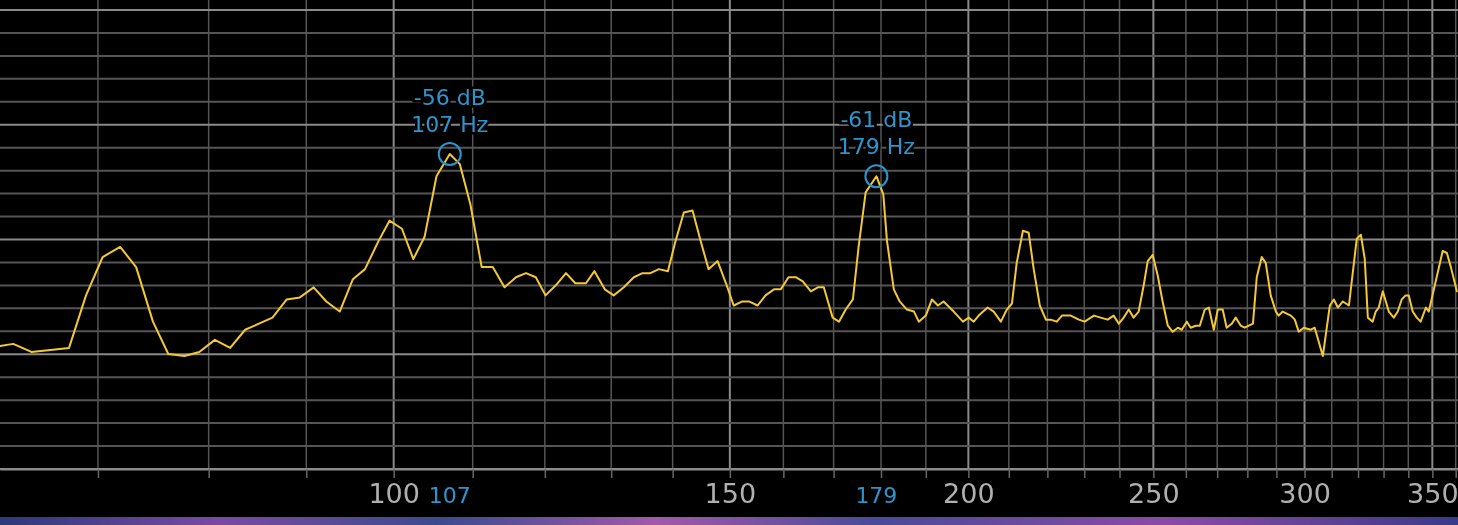  What do you see at coordinates (876, 495) in the screenshot?
I see `text: 179` at bounding box center [876, 495].